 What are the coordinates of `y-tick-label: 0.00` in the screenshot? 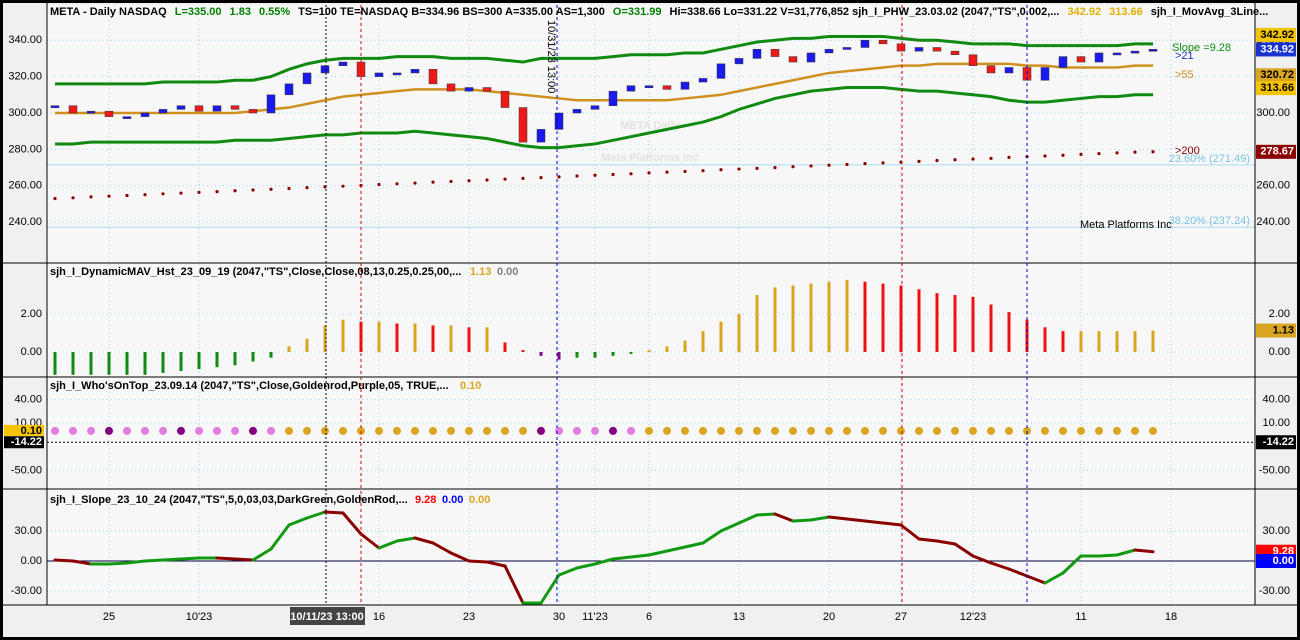 It's located at (1279, 352).